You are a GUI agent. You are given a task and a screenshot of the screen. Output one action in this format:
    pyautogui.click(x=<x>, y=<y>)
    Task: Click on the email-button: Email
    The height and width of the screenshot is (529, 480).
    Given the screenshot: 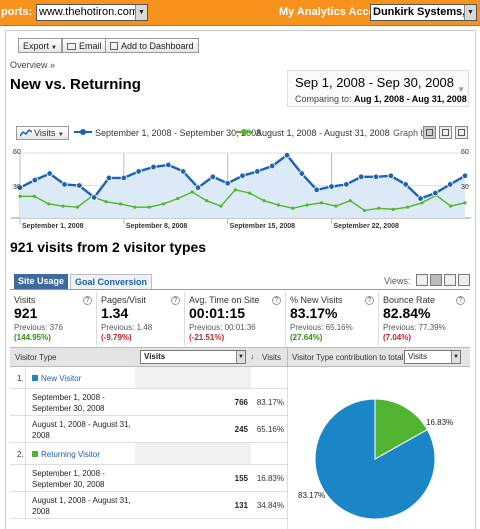 What is the action you would take?
    pyautogui.click(x=84, y=45)
    